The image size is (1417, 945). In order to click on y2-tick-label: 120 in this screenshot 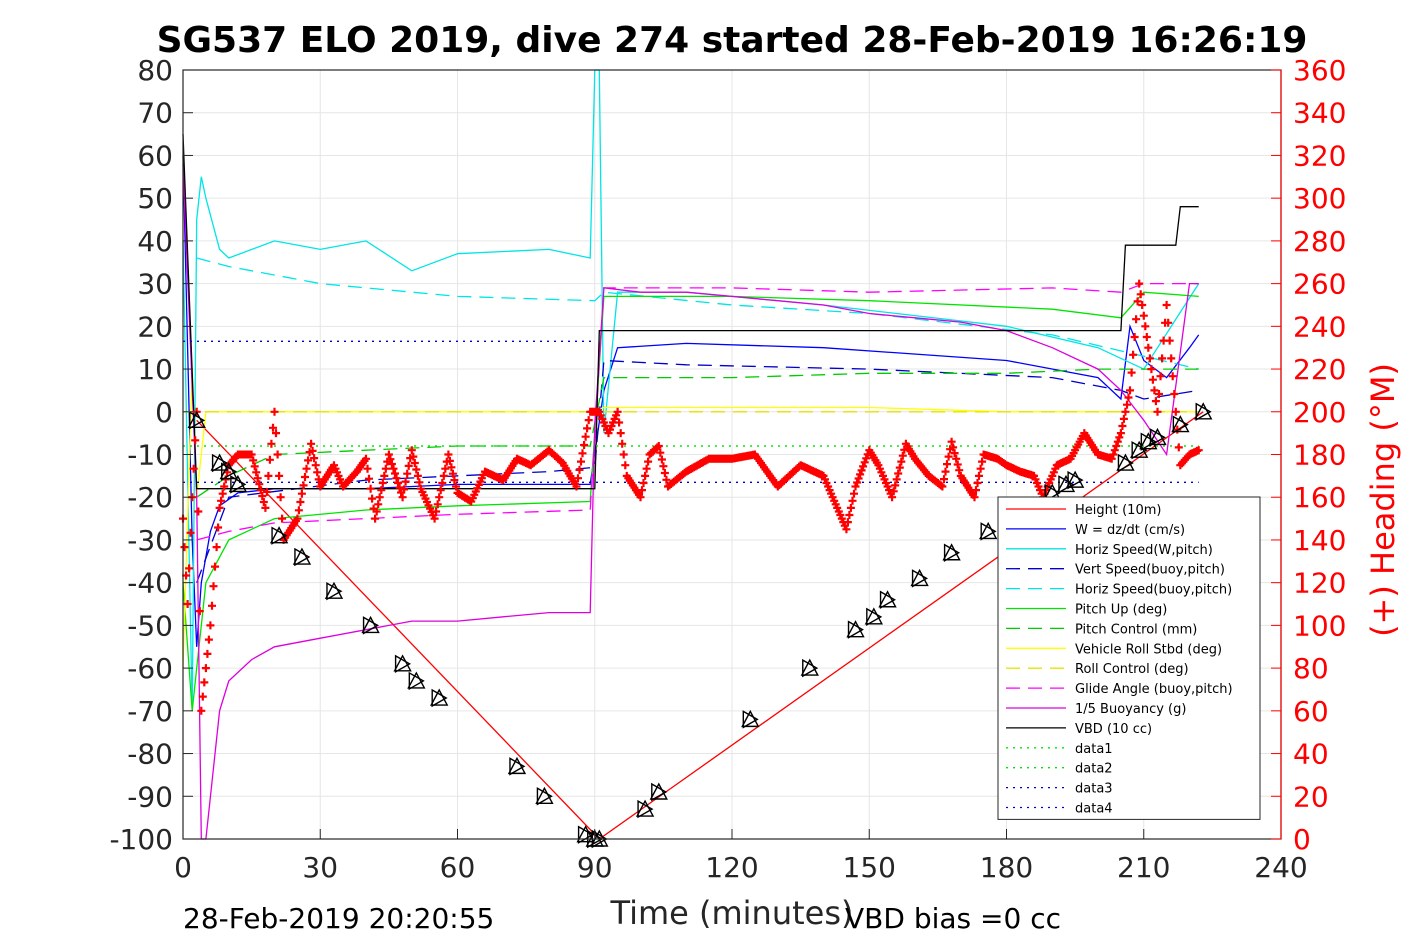, I will do `click(1319, 583)`.